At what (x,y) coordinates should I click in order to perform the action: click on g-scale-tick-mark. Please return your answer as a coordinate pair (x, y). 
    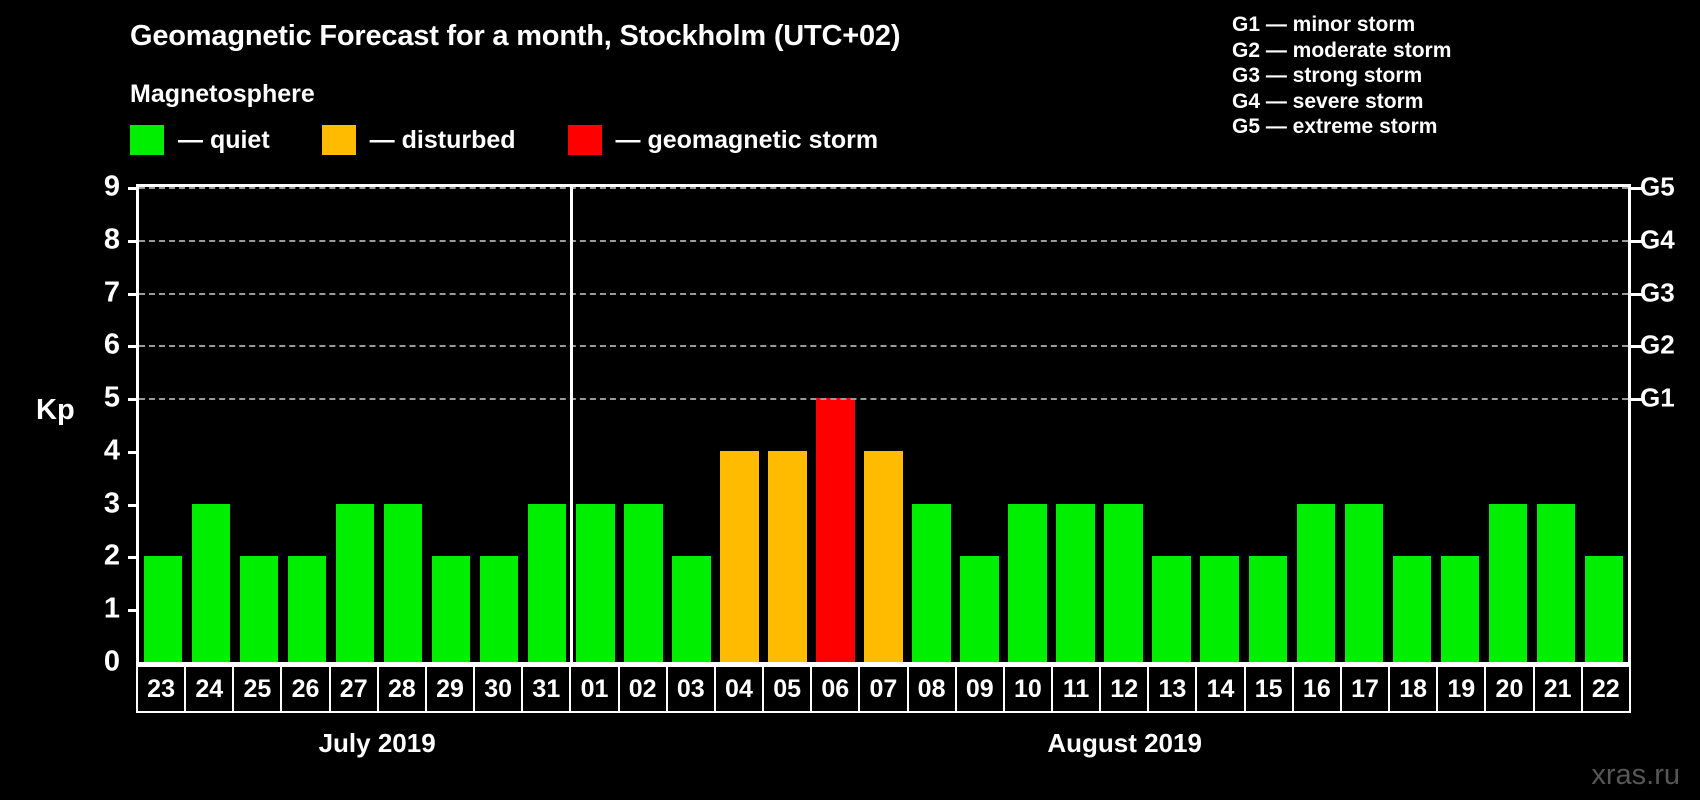
    Looking at the image, I should click on (1636, 294).